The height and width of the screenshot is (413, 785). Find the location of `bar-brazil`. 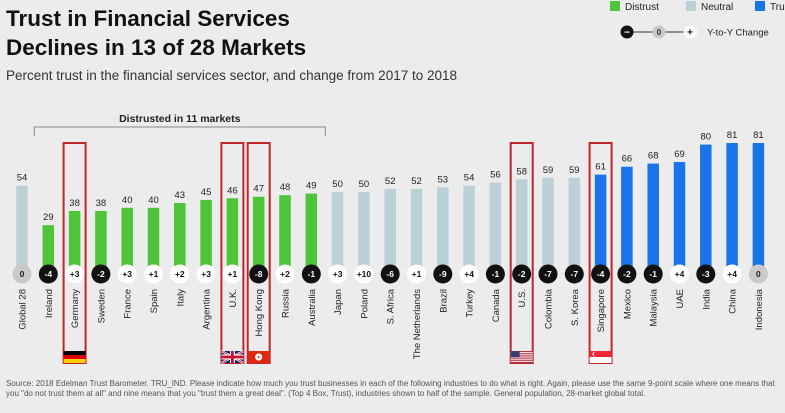

bar-brazil is located at coordinates (443, 229).